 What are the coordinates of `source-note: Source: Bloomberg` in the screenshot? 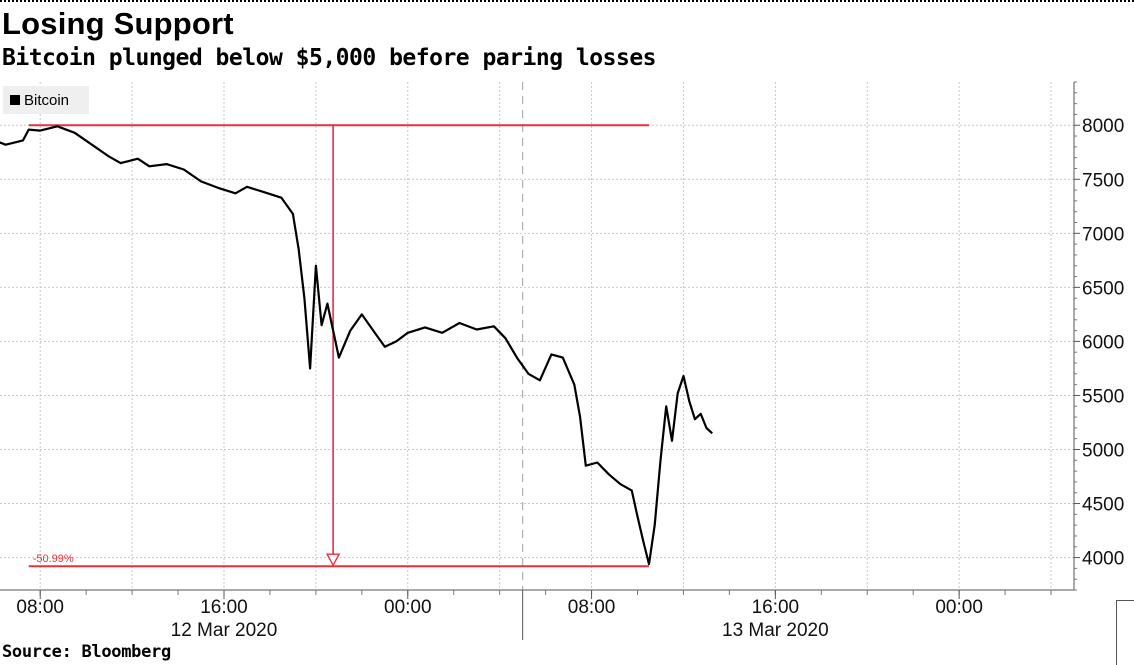 It's located at (86, 652).